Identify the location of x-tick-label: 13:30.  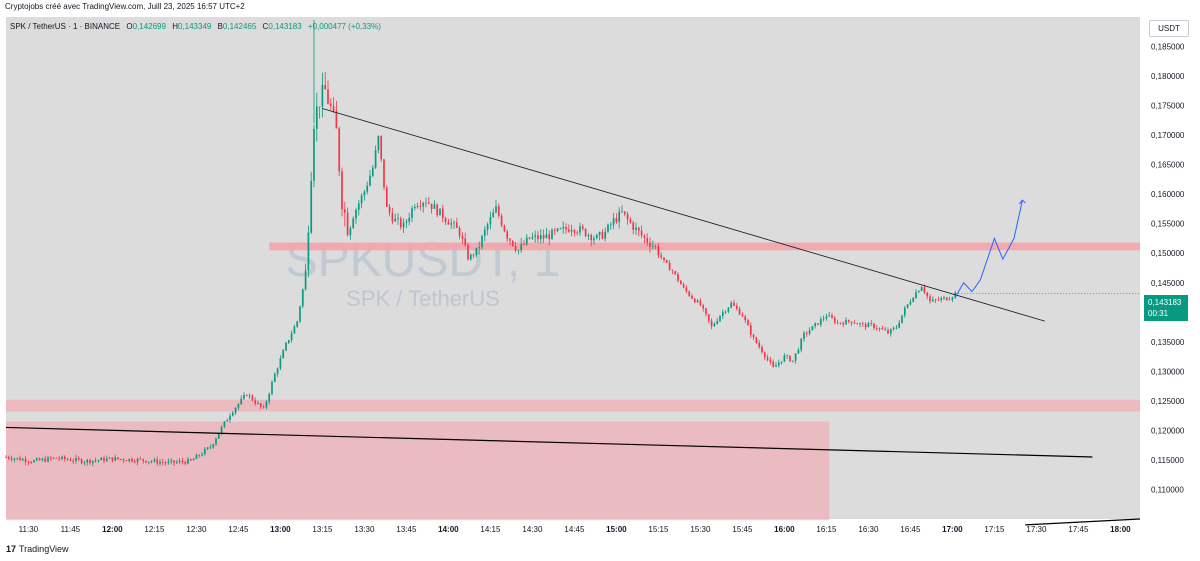
(364, 529).